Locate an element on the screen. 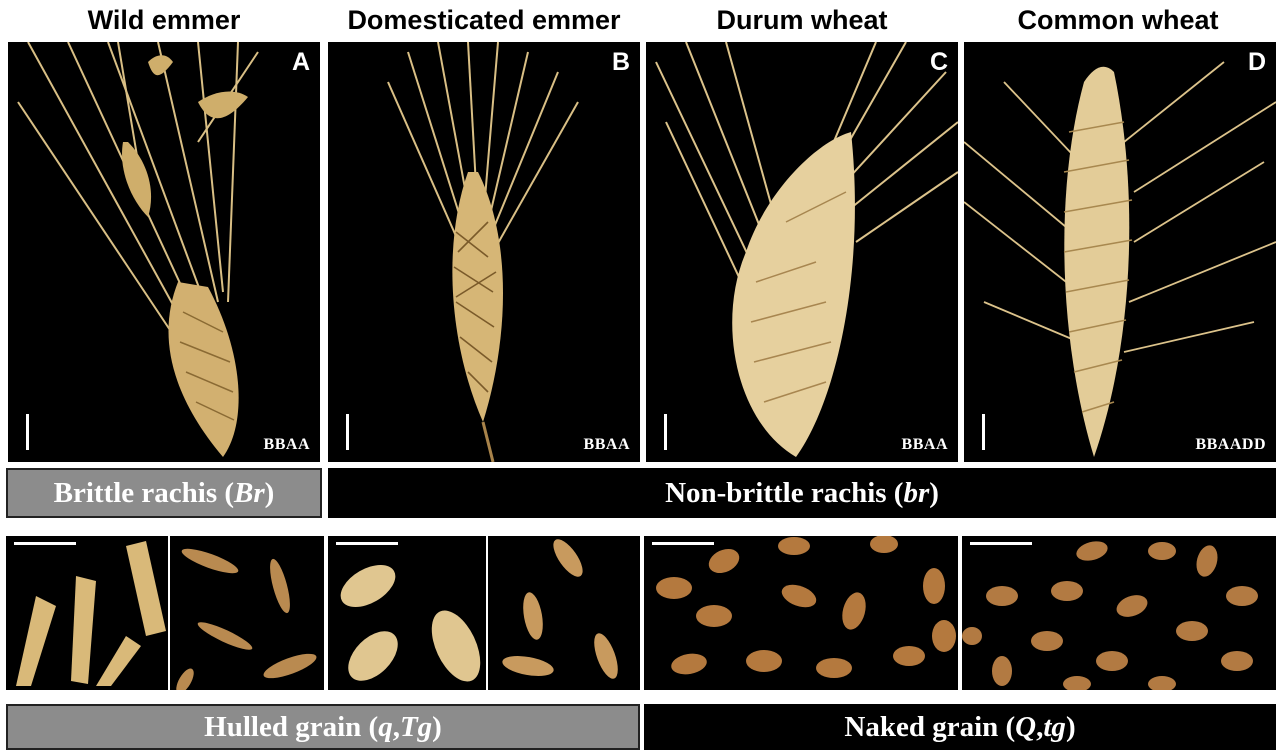 The height and width of the screenshot is (756, 1280). naked-grain-sep: , is located at coordinates (1040, 726).